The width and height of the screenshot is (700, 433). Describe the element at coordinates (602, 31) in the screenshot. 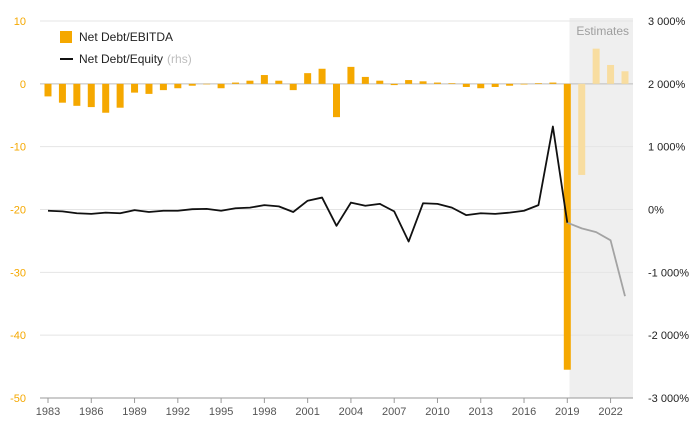

I see `estimates-label: Estimates` at that location.